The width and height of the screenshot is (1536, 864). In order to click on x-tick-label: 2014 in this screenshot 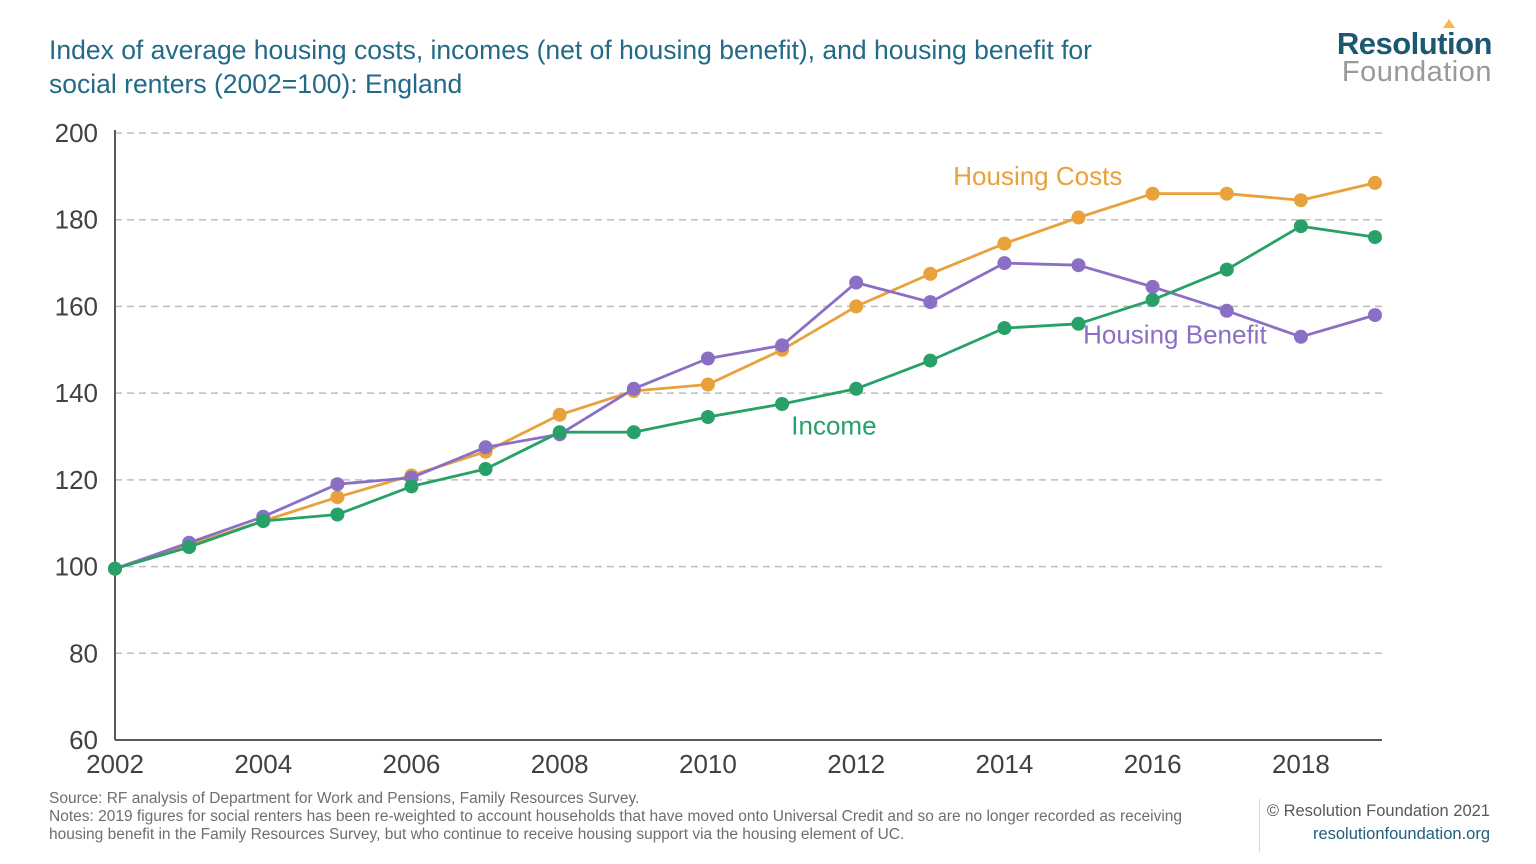, I will do `click(1004, 764)`.